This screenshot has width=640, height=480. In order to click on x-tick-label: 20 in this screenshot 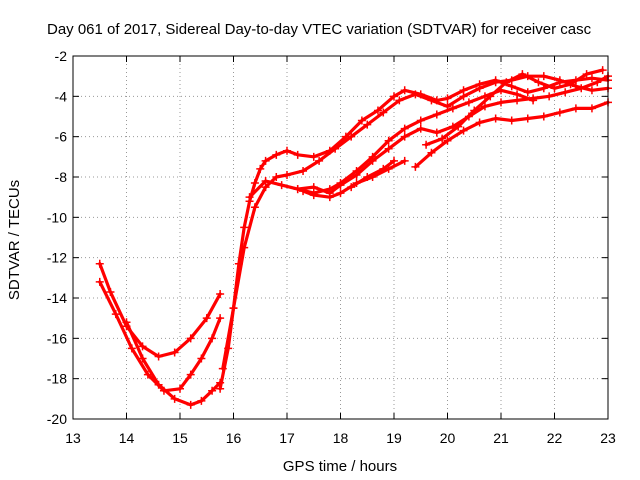, I will do `click(448, 438)`.